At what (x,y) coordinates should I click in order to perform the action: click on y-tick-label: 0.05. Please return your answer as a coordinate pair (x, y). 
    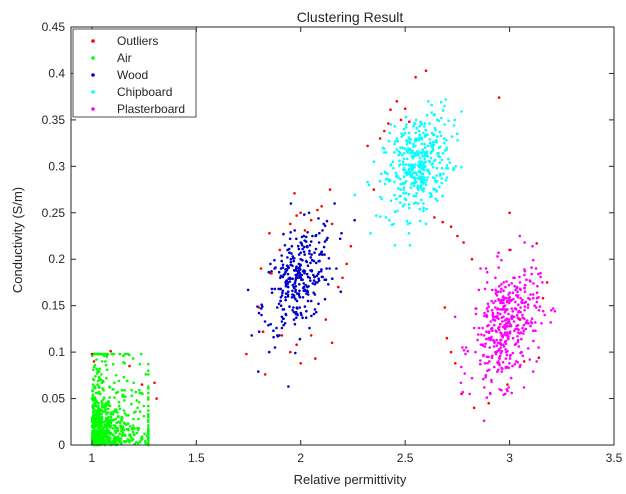
    Looking at the image, I should click on (54, 399).